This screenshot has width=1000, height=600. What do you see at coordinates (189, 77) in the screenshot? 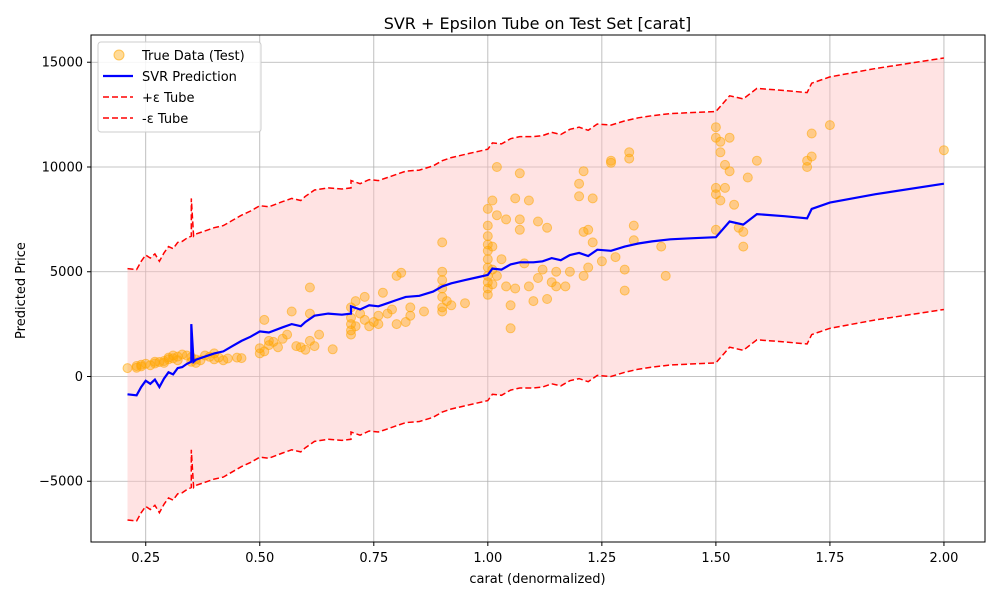
I see `legend-label-svr-prediction: SVR Prediction` at bounding box center [189, 77].